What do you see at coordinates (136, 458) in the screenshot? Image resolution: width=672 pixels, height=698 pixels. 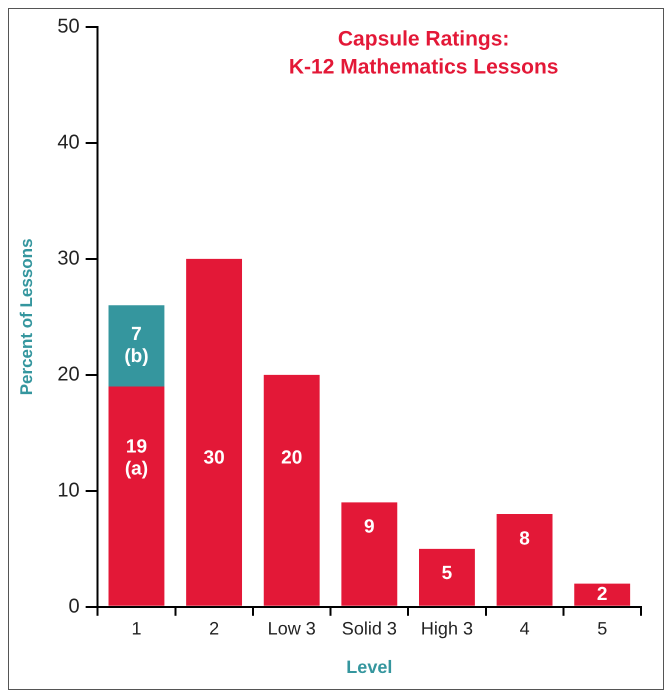 I see `data-label: 19 (a)` at bounding box center [136, 458].